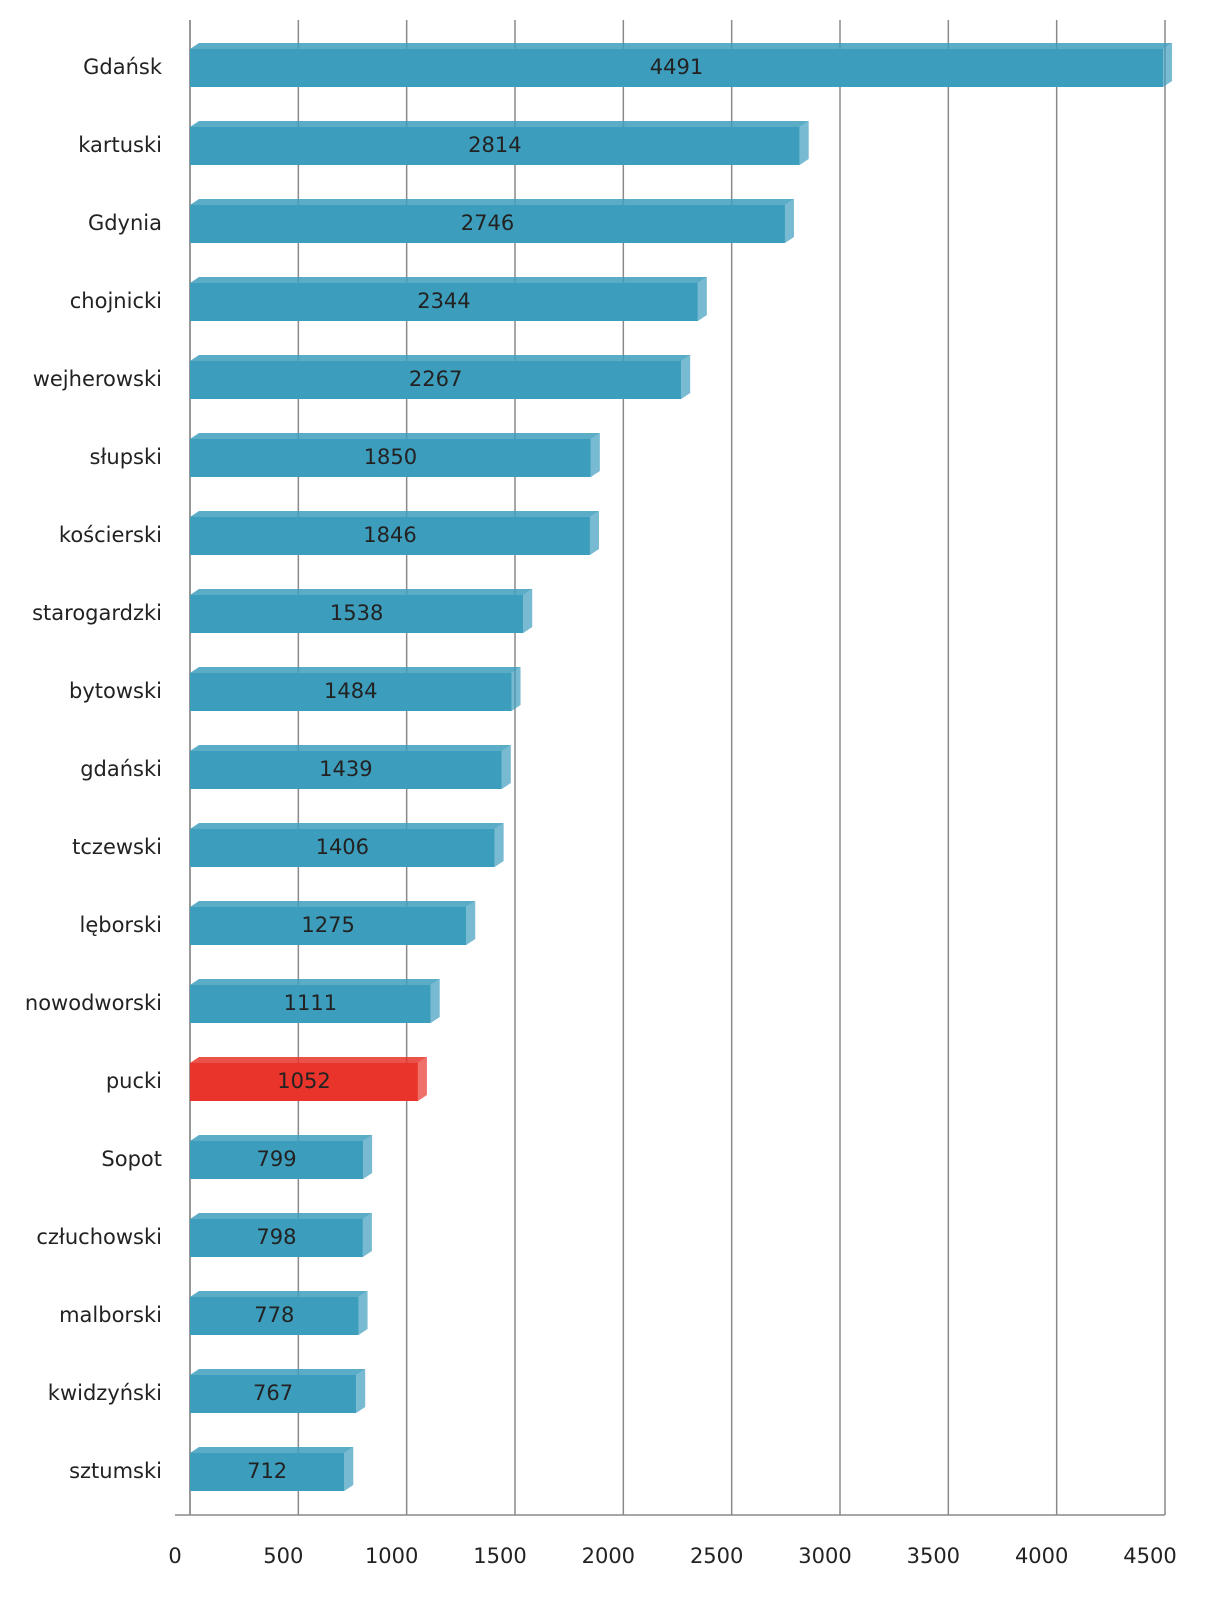  Describe the element at coordinates (174, 1556) in the screenshot. I see `x-tick-label: 0` at that location.